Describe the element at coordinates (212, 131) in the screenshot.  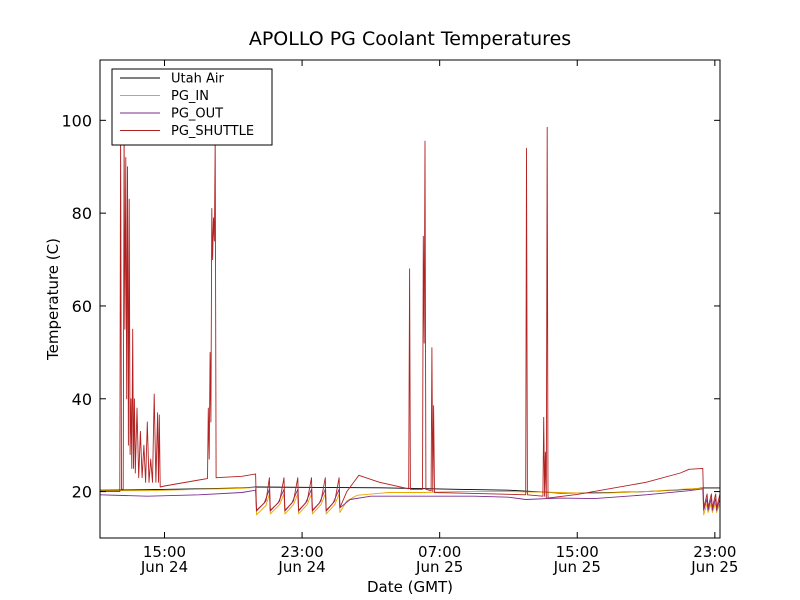
I see `legend-label: PG_SHUTTLE` at that location.